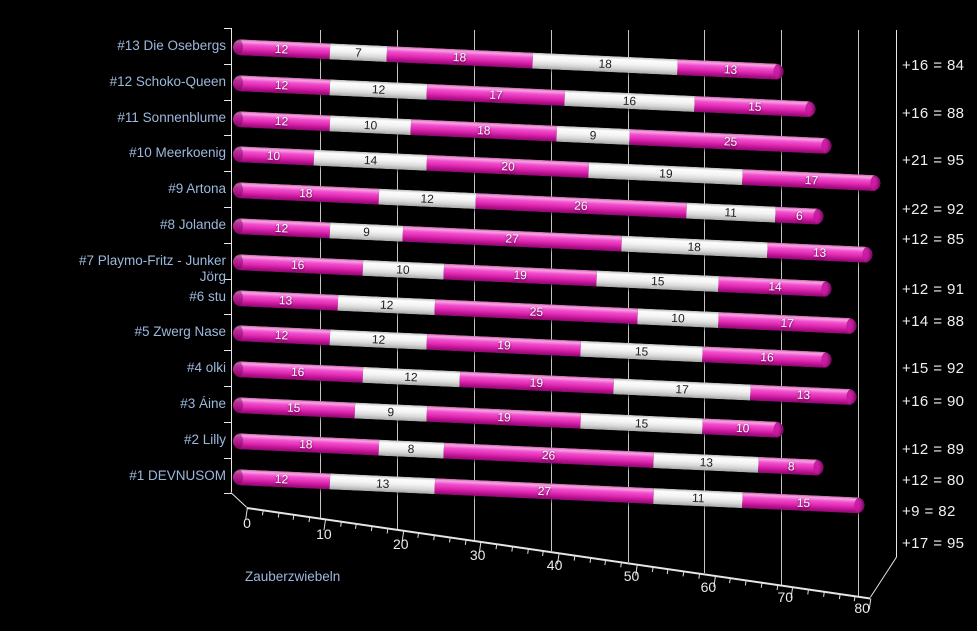 This screenshot has width=977, height=631. What do you see at coordinates (933, 449) in the screenshot?
I see `row-total-annotation: +12 = 89` at bounding box center [933, 449].